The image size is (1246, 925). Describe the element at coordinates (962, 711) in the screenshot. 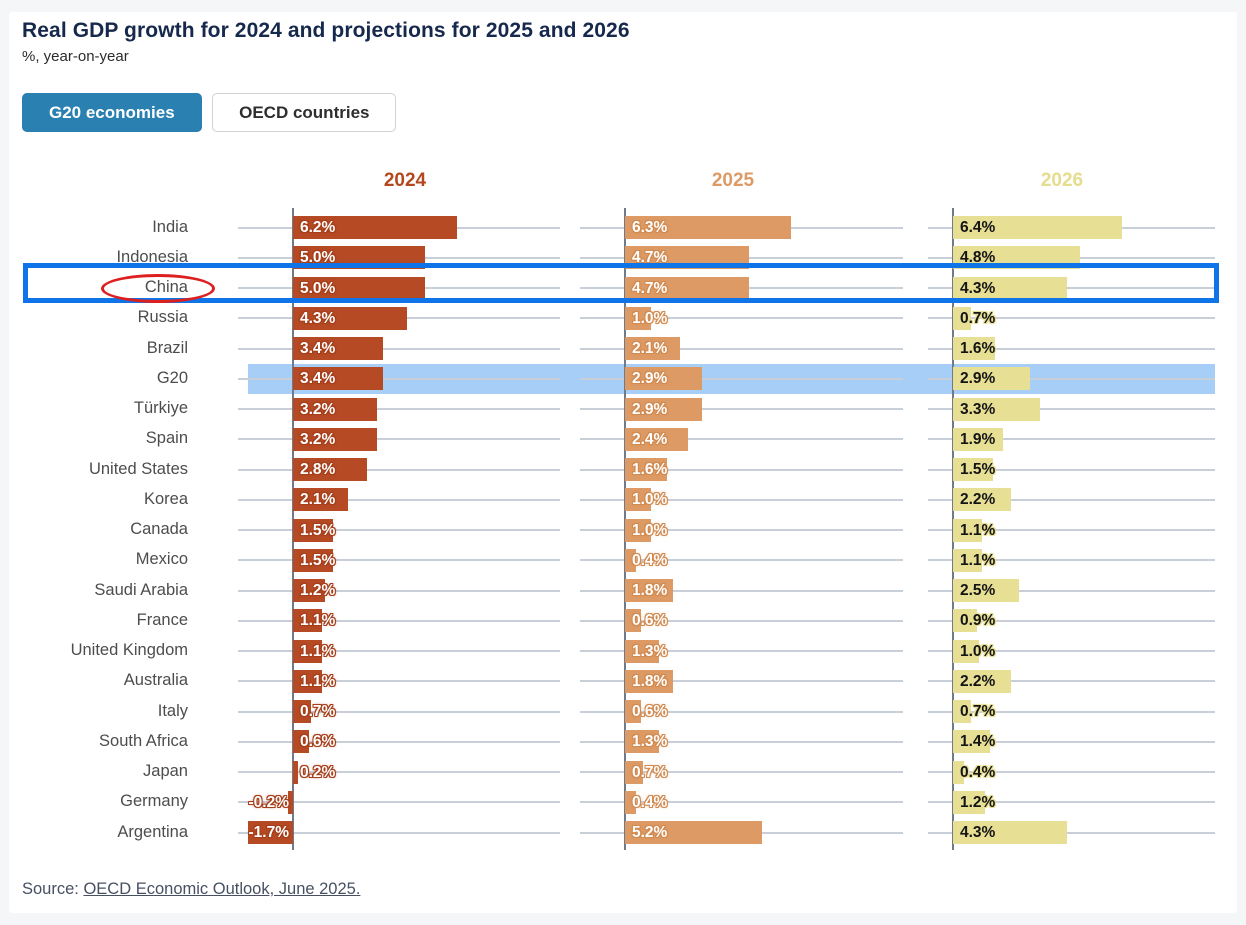

I see `bar-2026-italy` at that location.